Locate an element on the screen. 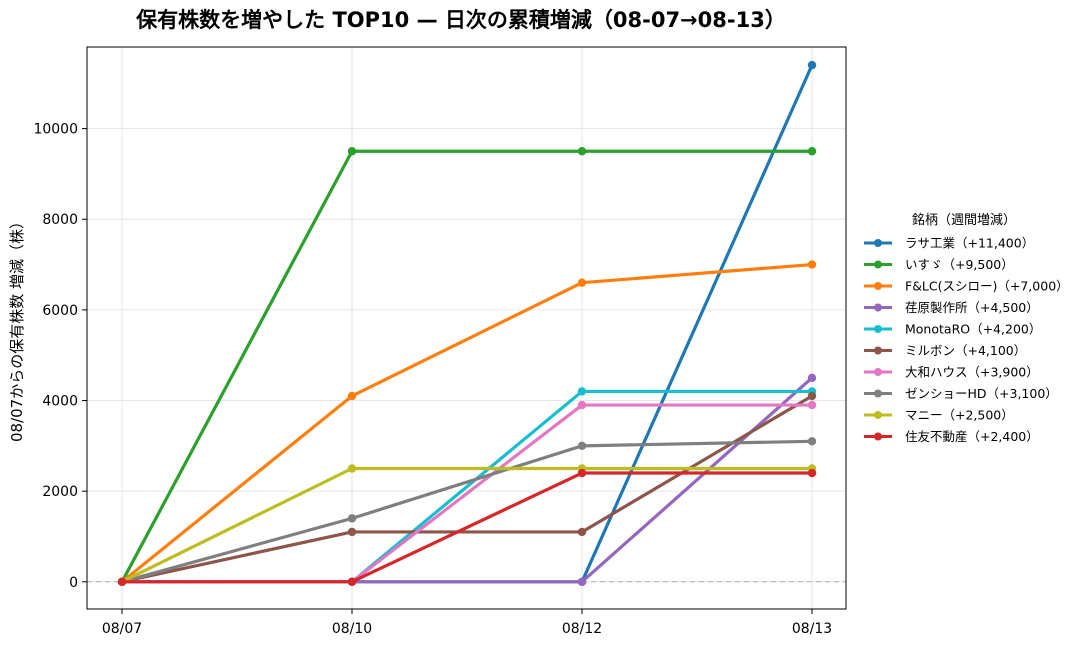 This screenshot has width=1088, height=649. x-tick-label: 08/13 is located at coordinates (812, 629).